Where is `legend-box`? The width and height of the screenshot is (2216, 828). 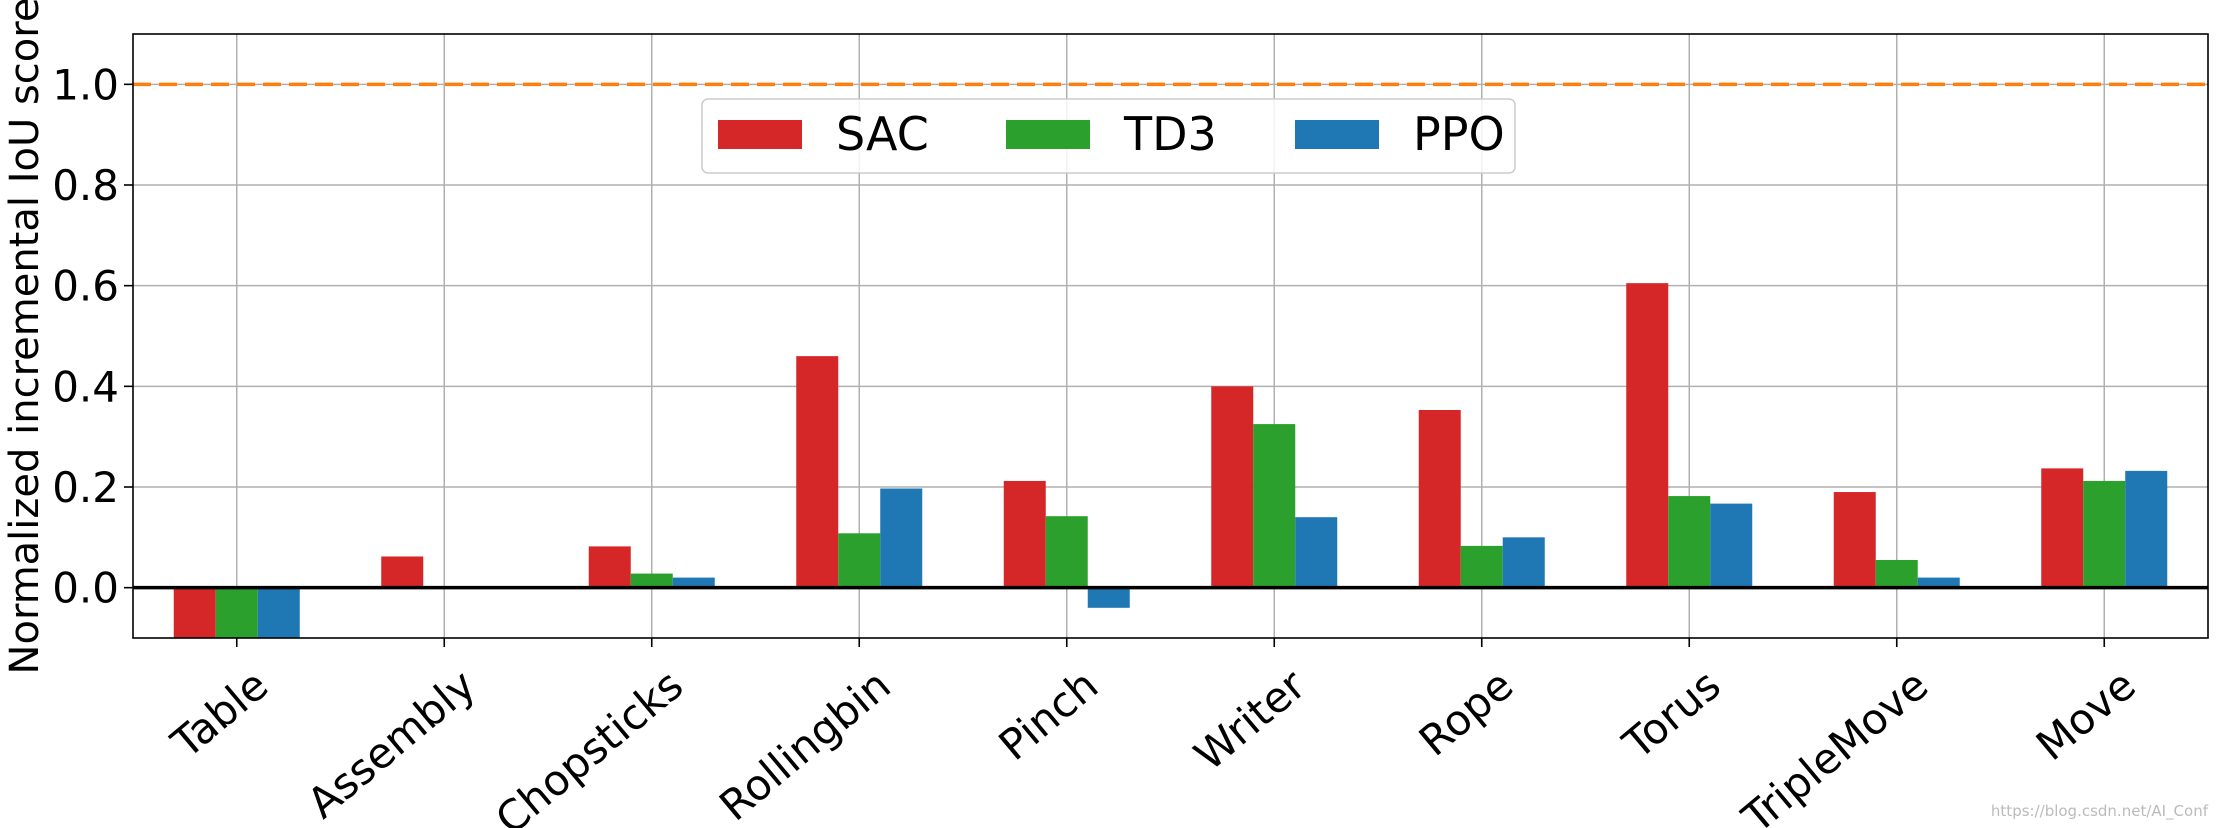
legend-box is located at coordinates (1108, 136).